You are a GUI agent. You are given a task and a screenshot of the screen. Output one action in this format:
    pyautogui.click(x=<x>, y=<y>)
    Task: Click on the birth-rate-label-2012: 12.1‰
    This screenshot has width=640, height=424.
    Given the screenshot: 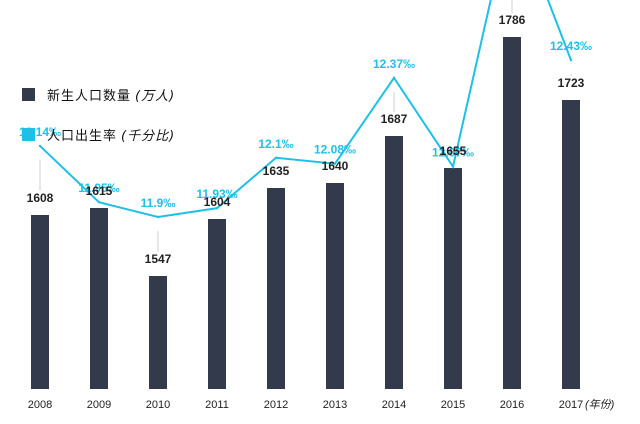 What is the action you would take?
    pyautogui.click(x=275, y=144)
    